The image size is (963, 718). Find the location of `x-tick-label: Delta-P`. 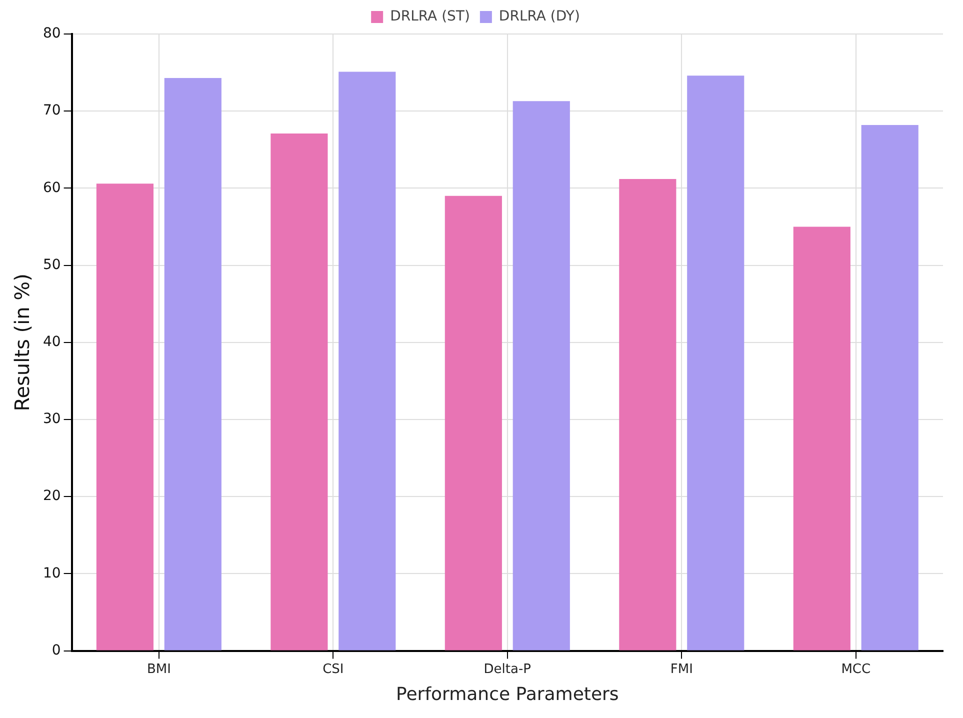

x-tick-label: Delta-P is located at coordinates (508, 669).